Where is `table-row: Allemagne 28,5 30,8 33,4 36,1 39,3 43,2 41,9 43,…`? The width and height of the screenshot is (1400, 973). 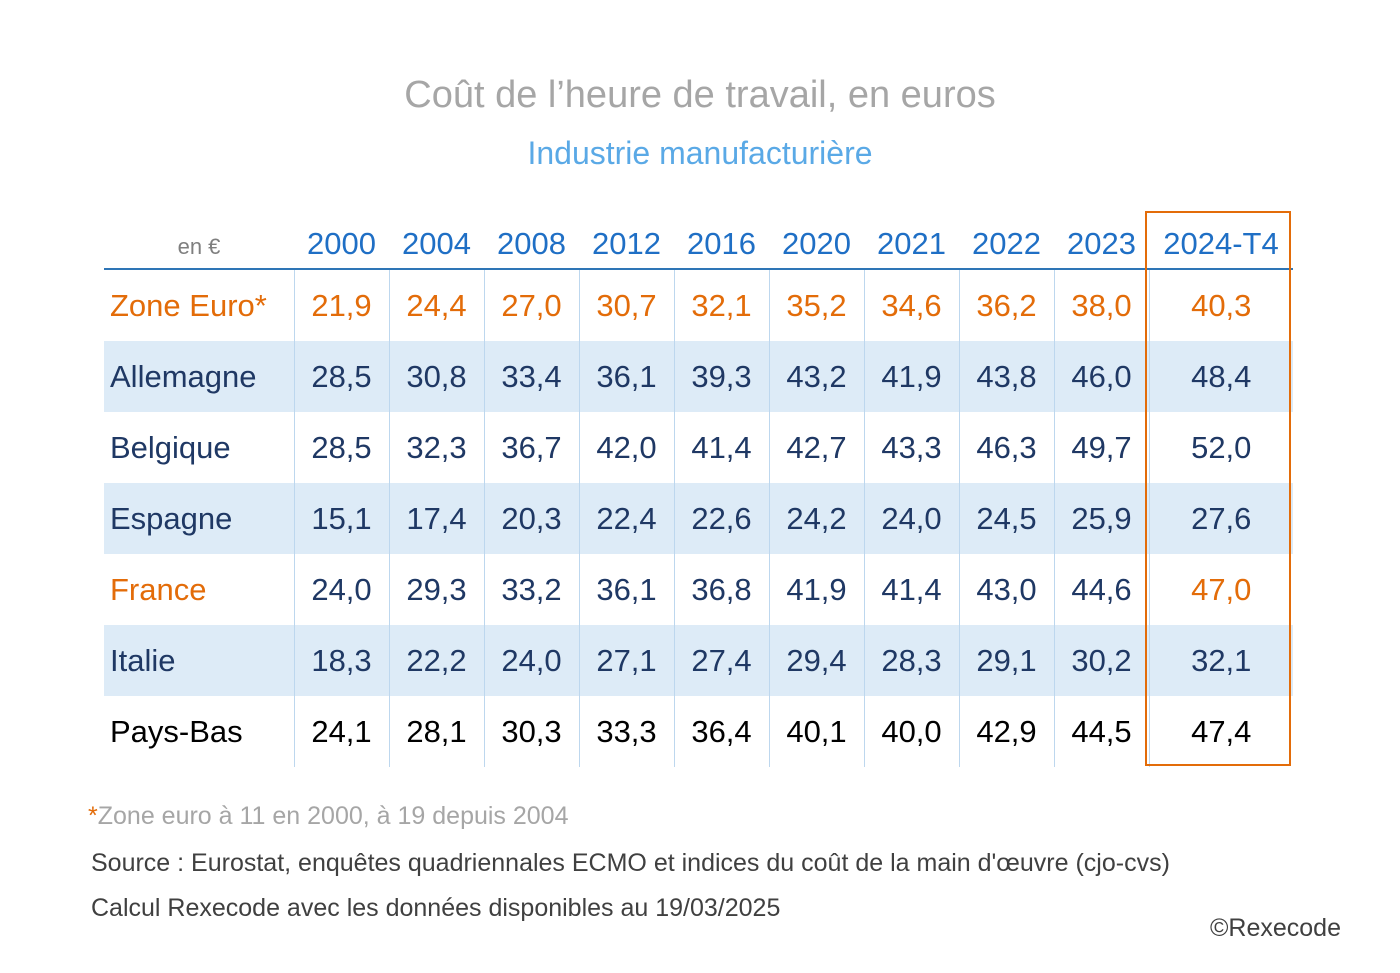
table-row: Allemagne 28,5 30,8 33,4 36,1 39,3 43,2 41,9 43,… is located at coordinates (698, 376).